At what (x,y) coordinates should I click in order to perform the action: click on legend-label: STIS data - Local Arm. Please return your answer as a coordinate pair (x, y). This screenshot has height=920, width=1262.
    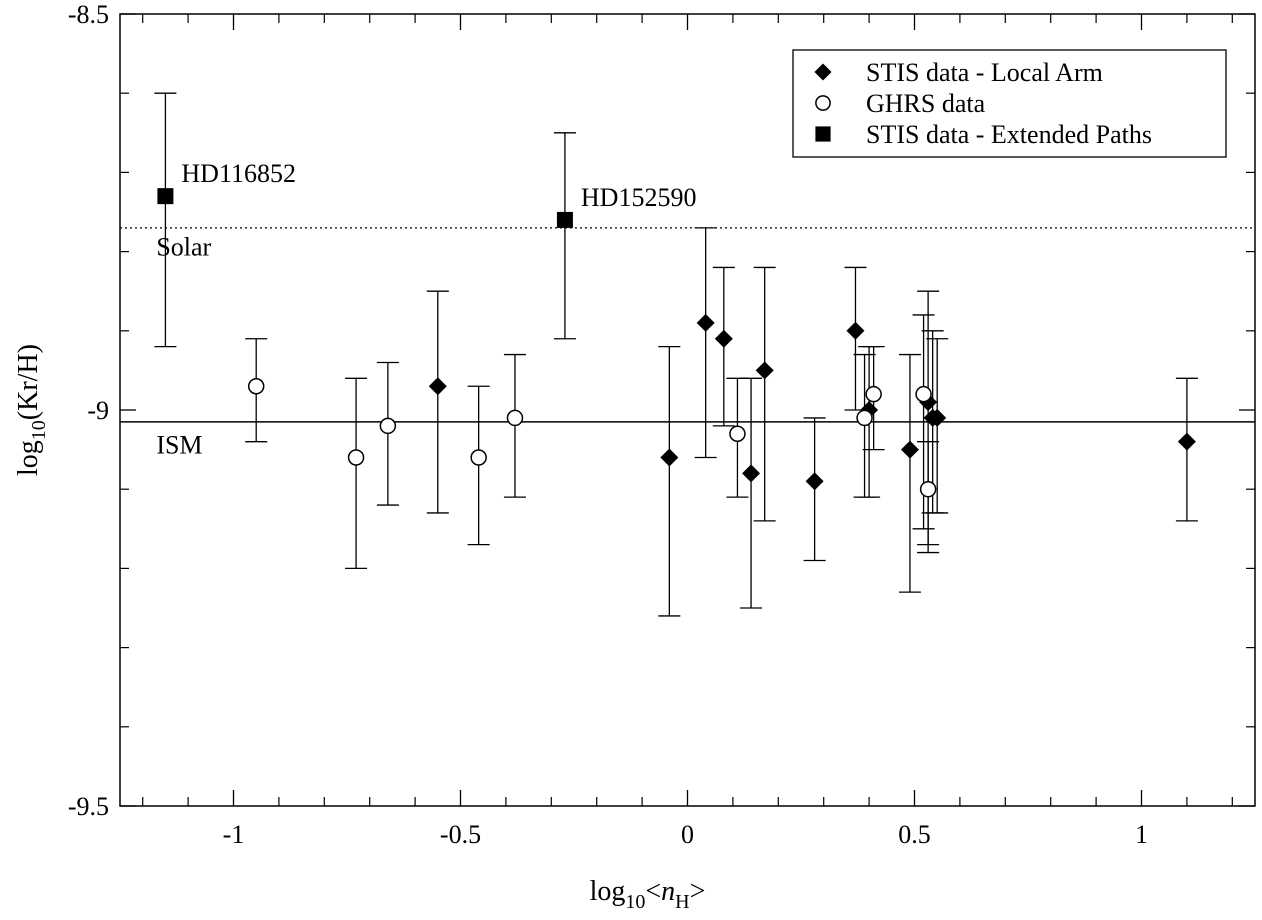
    Looking at the image, I should click on (984, 72).